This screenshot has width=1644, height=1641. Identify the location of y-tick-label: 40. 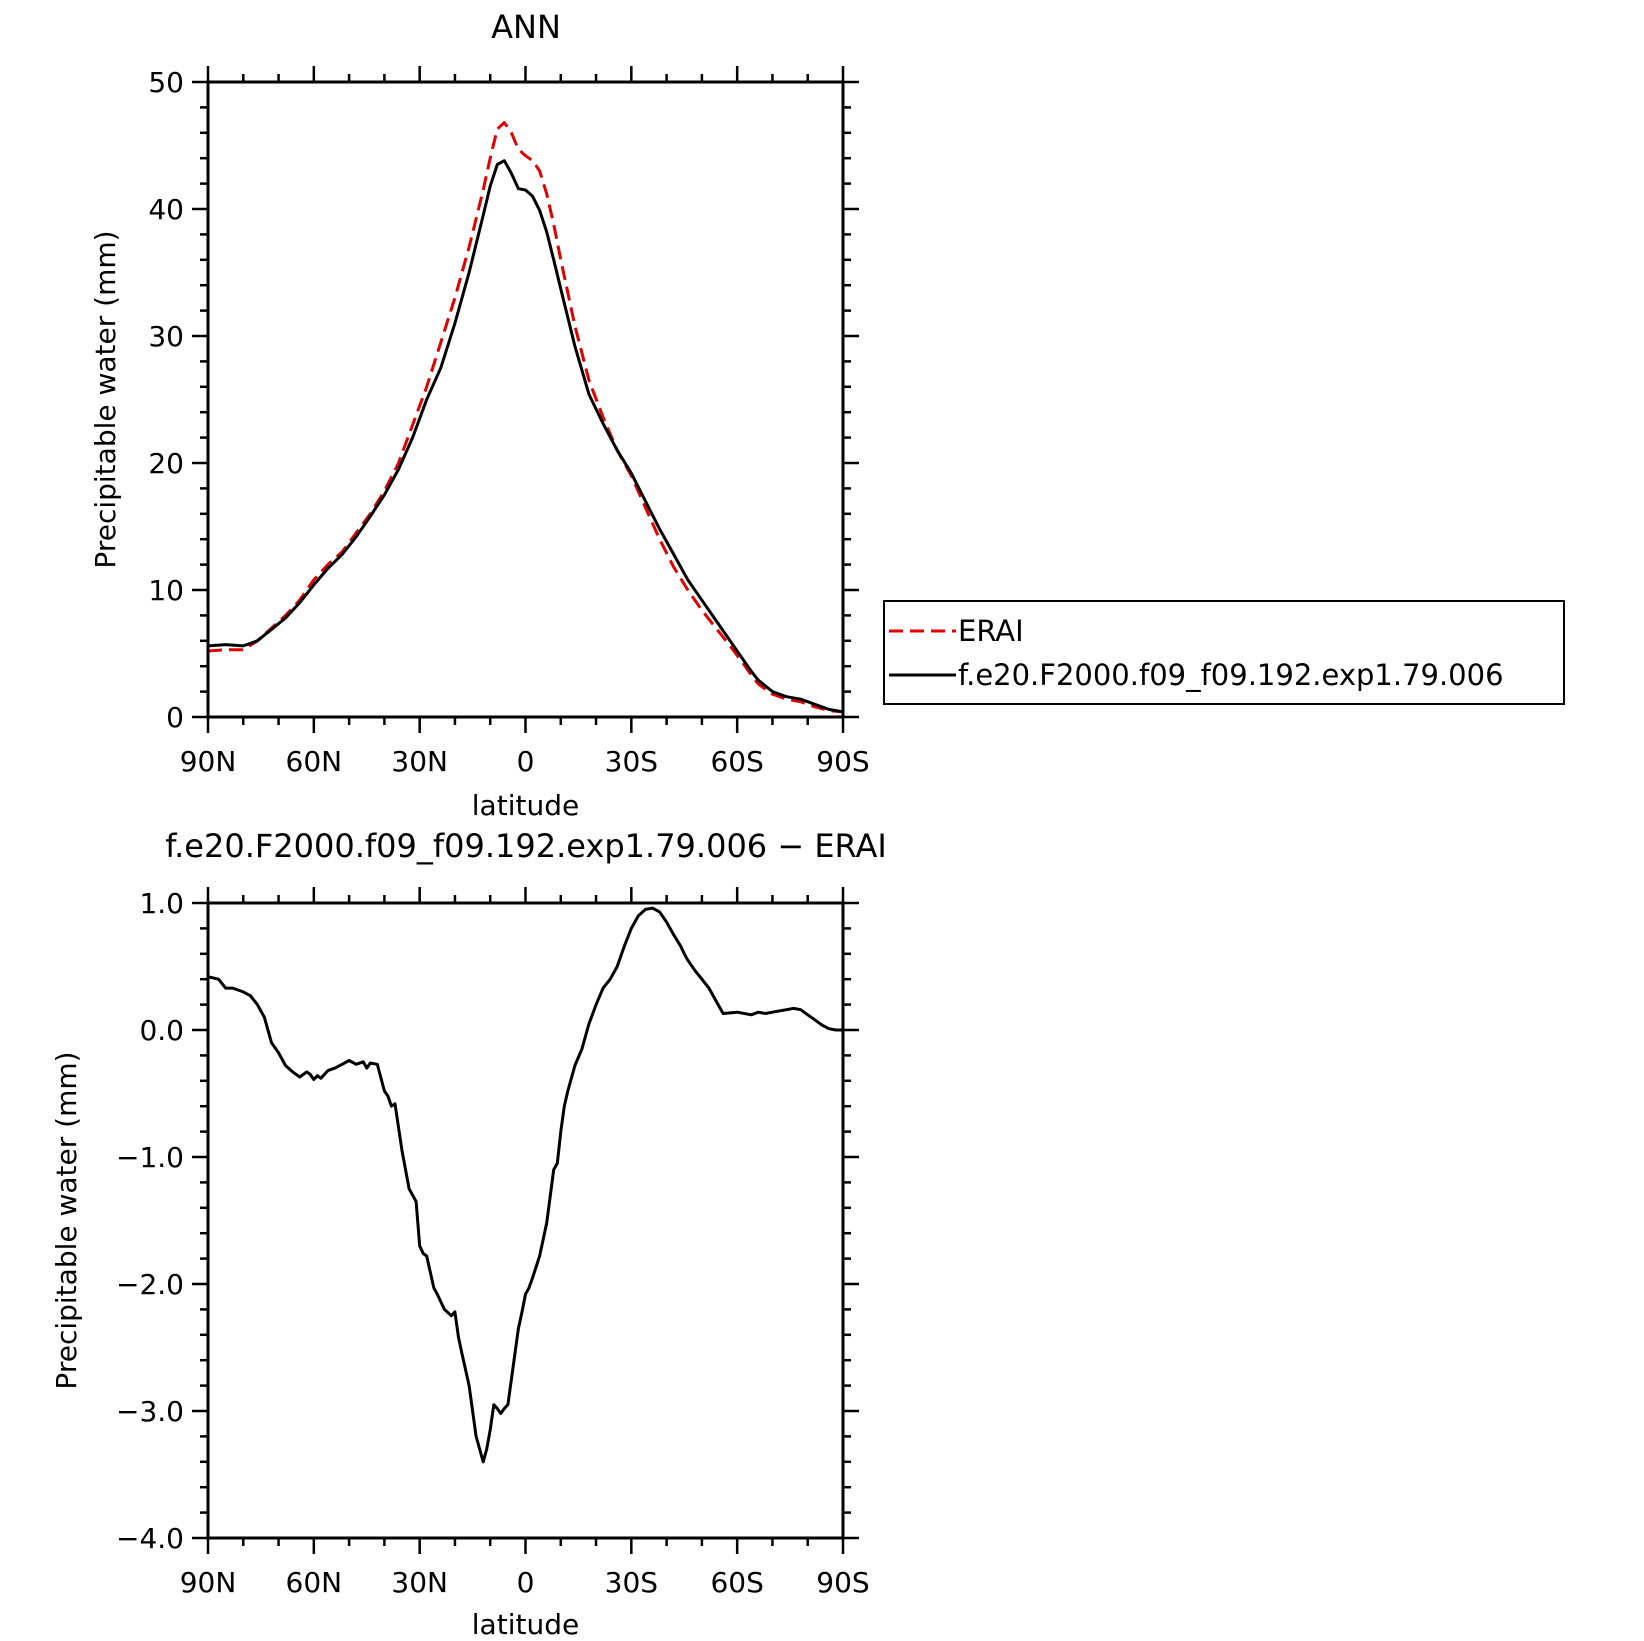
(166, 209).